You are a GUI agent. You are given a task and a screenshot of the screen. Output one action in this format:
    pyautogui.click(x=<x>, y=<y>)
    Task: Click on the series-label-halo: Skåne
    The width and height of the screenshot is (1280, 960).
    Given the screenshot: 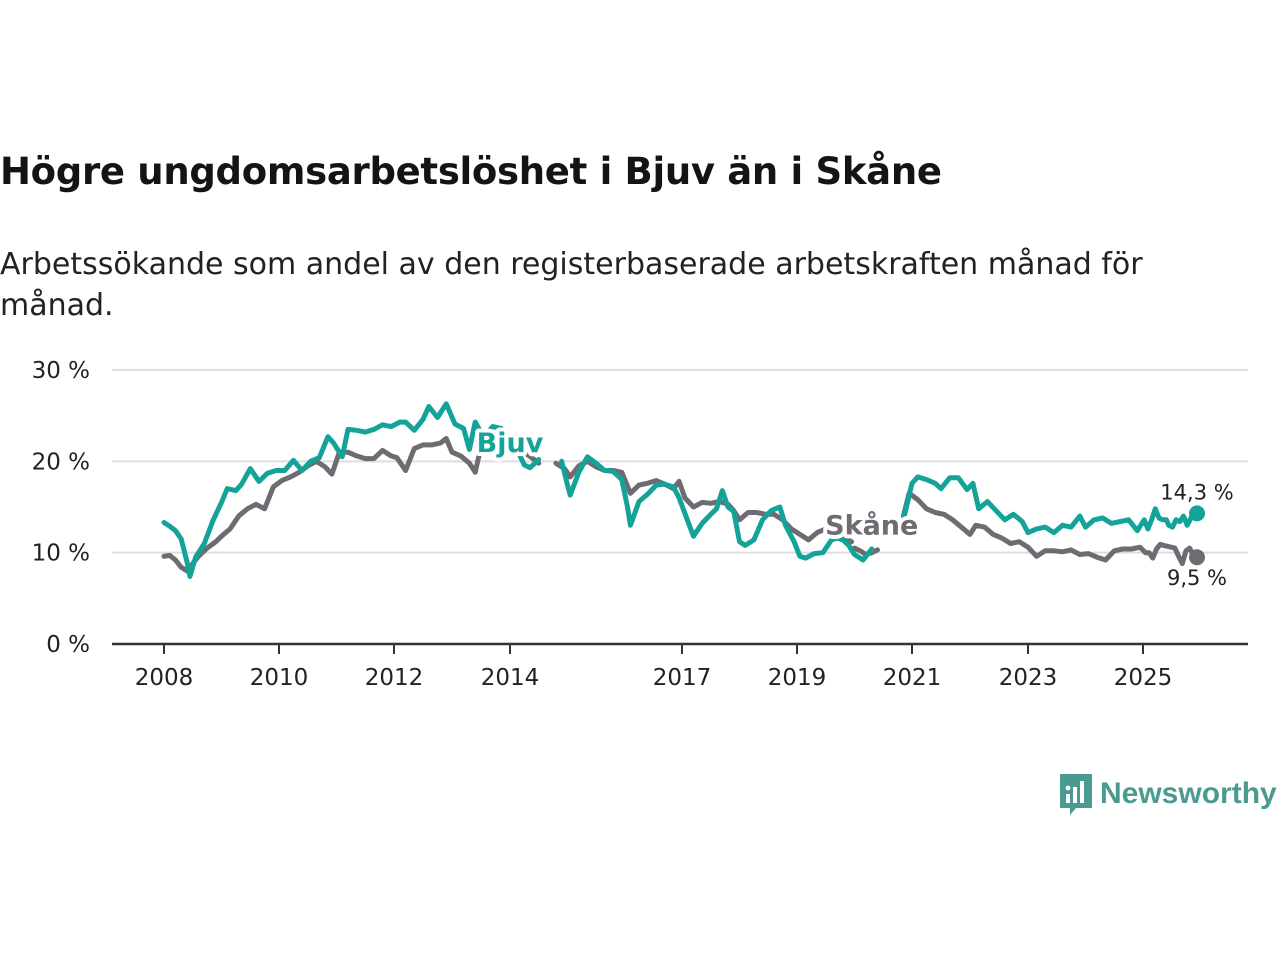 What is the action you would take?
    pyautogui.click(x=871, y=525)
    